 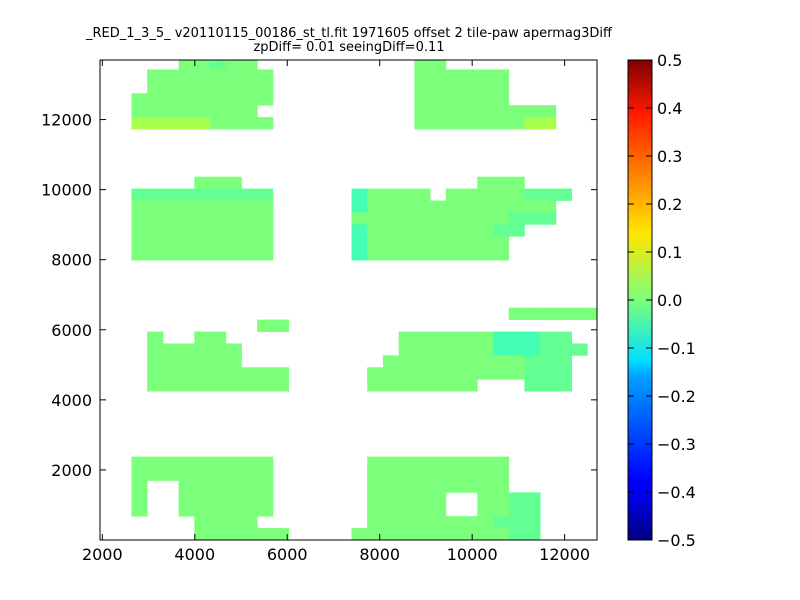 What do you see at coordinates (194, 554) in the screenshot?
I see `x-tick-label: 4000` at bounding box center [194, 554].